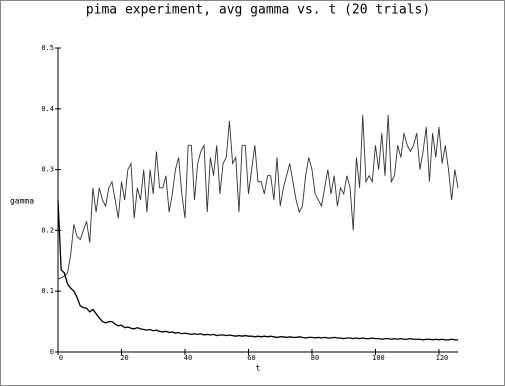 Image resolution: width=505 pixels, height=386 pixels. I want to click on x-tick-label: 20, so click(124, 358).